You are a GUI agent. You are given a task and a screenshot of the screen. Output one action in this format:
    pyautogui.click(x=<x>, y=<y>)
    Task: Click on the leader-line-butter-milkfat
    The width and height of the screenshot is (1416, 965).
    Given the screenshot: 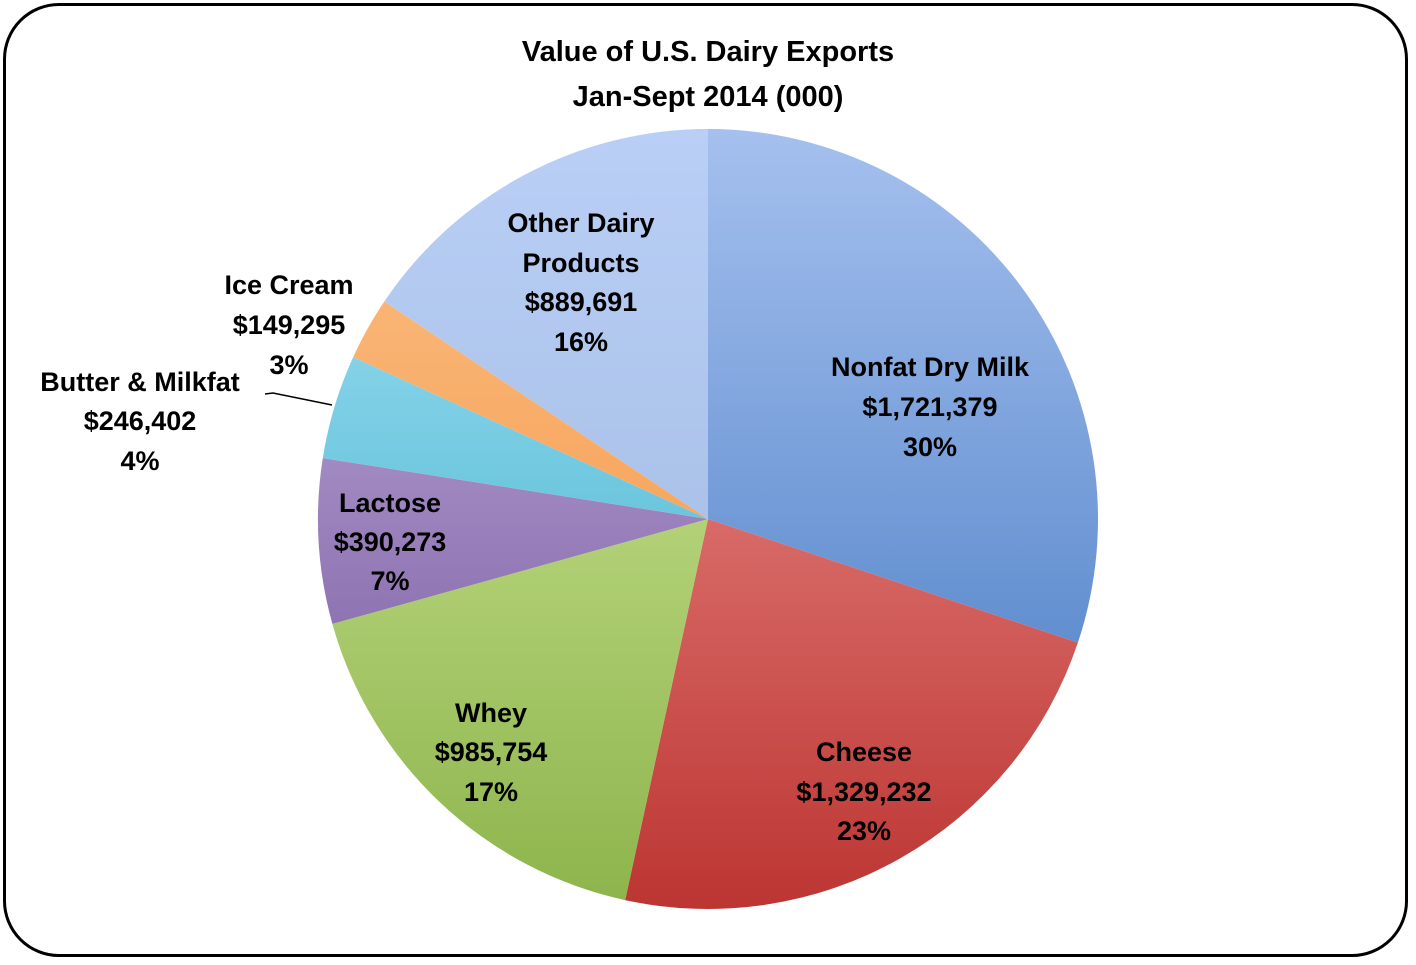 What is the action you would take?
    pyautogui.click(x=298, y=399)
    